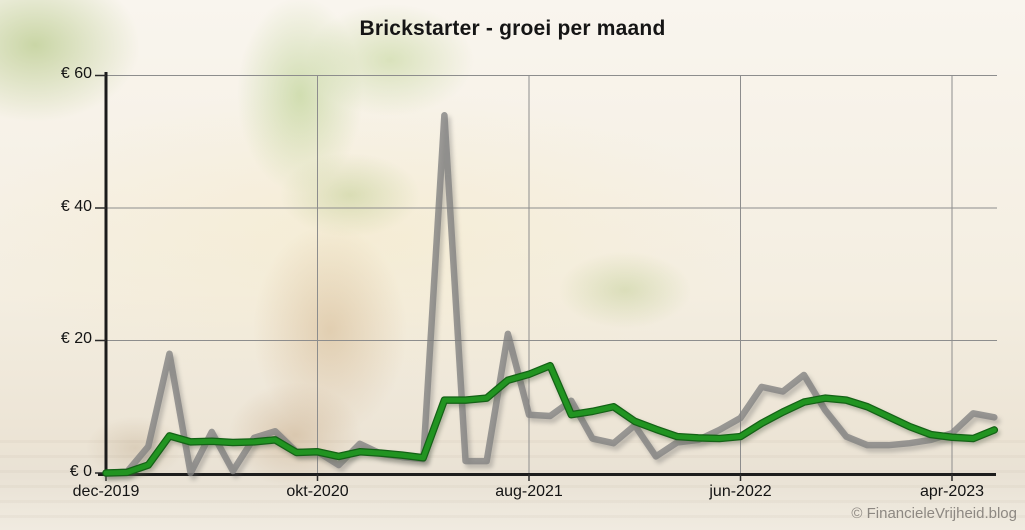 The width and height of the screenshot is (1025, 530). What do you see at coordinates (512, 28) in the screenshot?
I see `chart-title: Brickstarter - groei per maand` at bounding box center [512, 28].